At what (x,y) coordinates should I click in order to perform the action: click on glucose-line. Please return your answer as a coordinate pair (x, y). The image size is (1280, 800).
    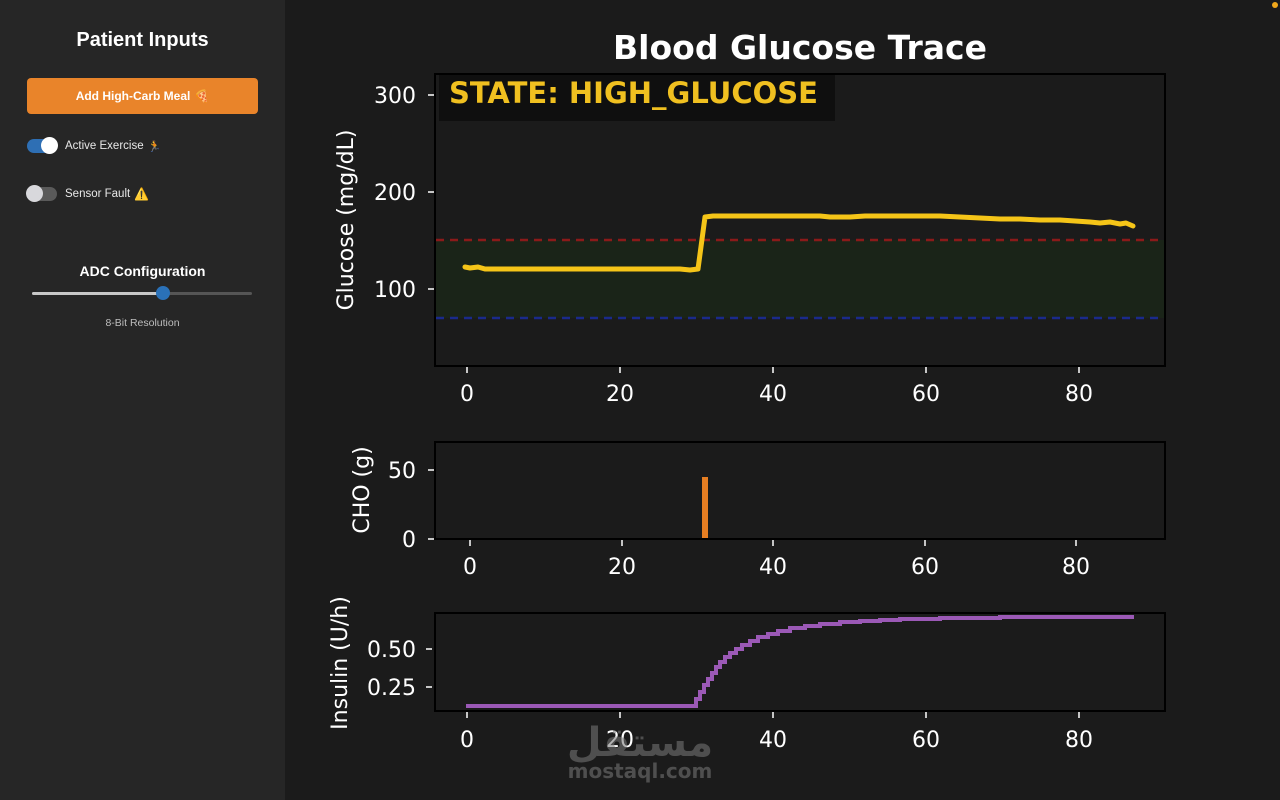
    Looking at the image, I should click on (799, 243).